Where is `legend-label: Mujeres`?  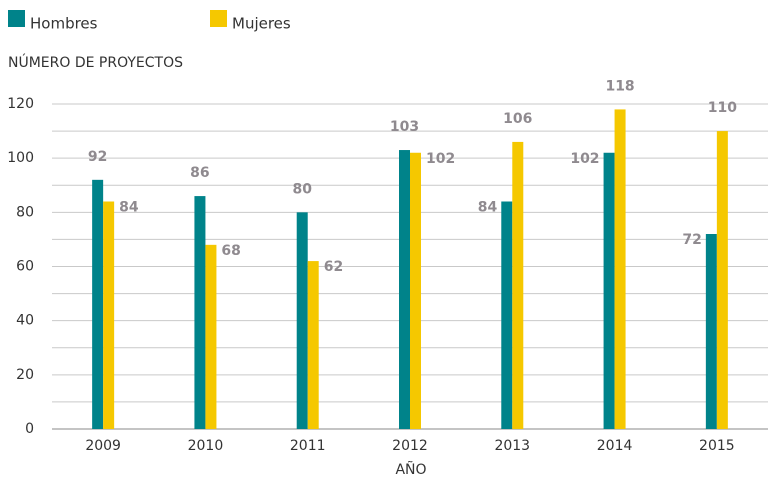
legend-label: Mujeres is located at coordinates (261, 24).